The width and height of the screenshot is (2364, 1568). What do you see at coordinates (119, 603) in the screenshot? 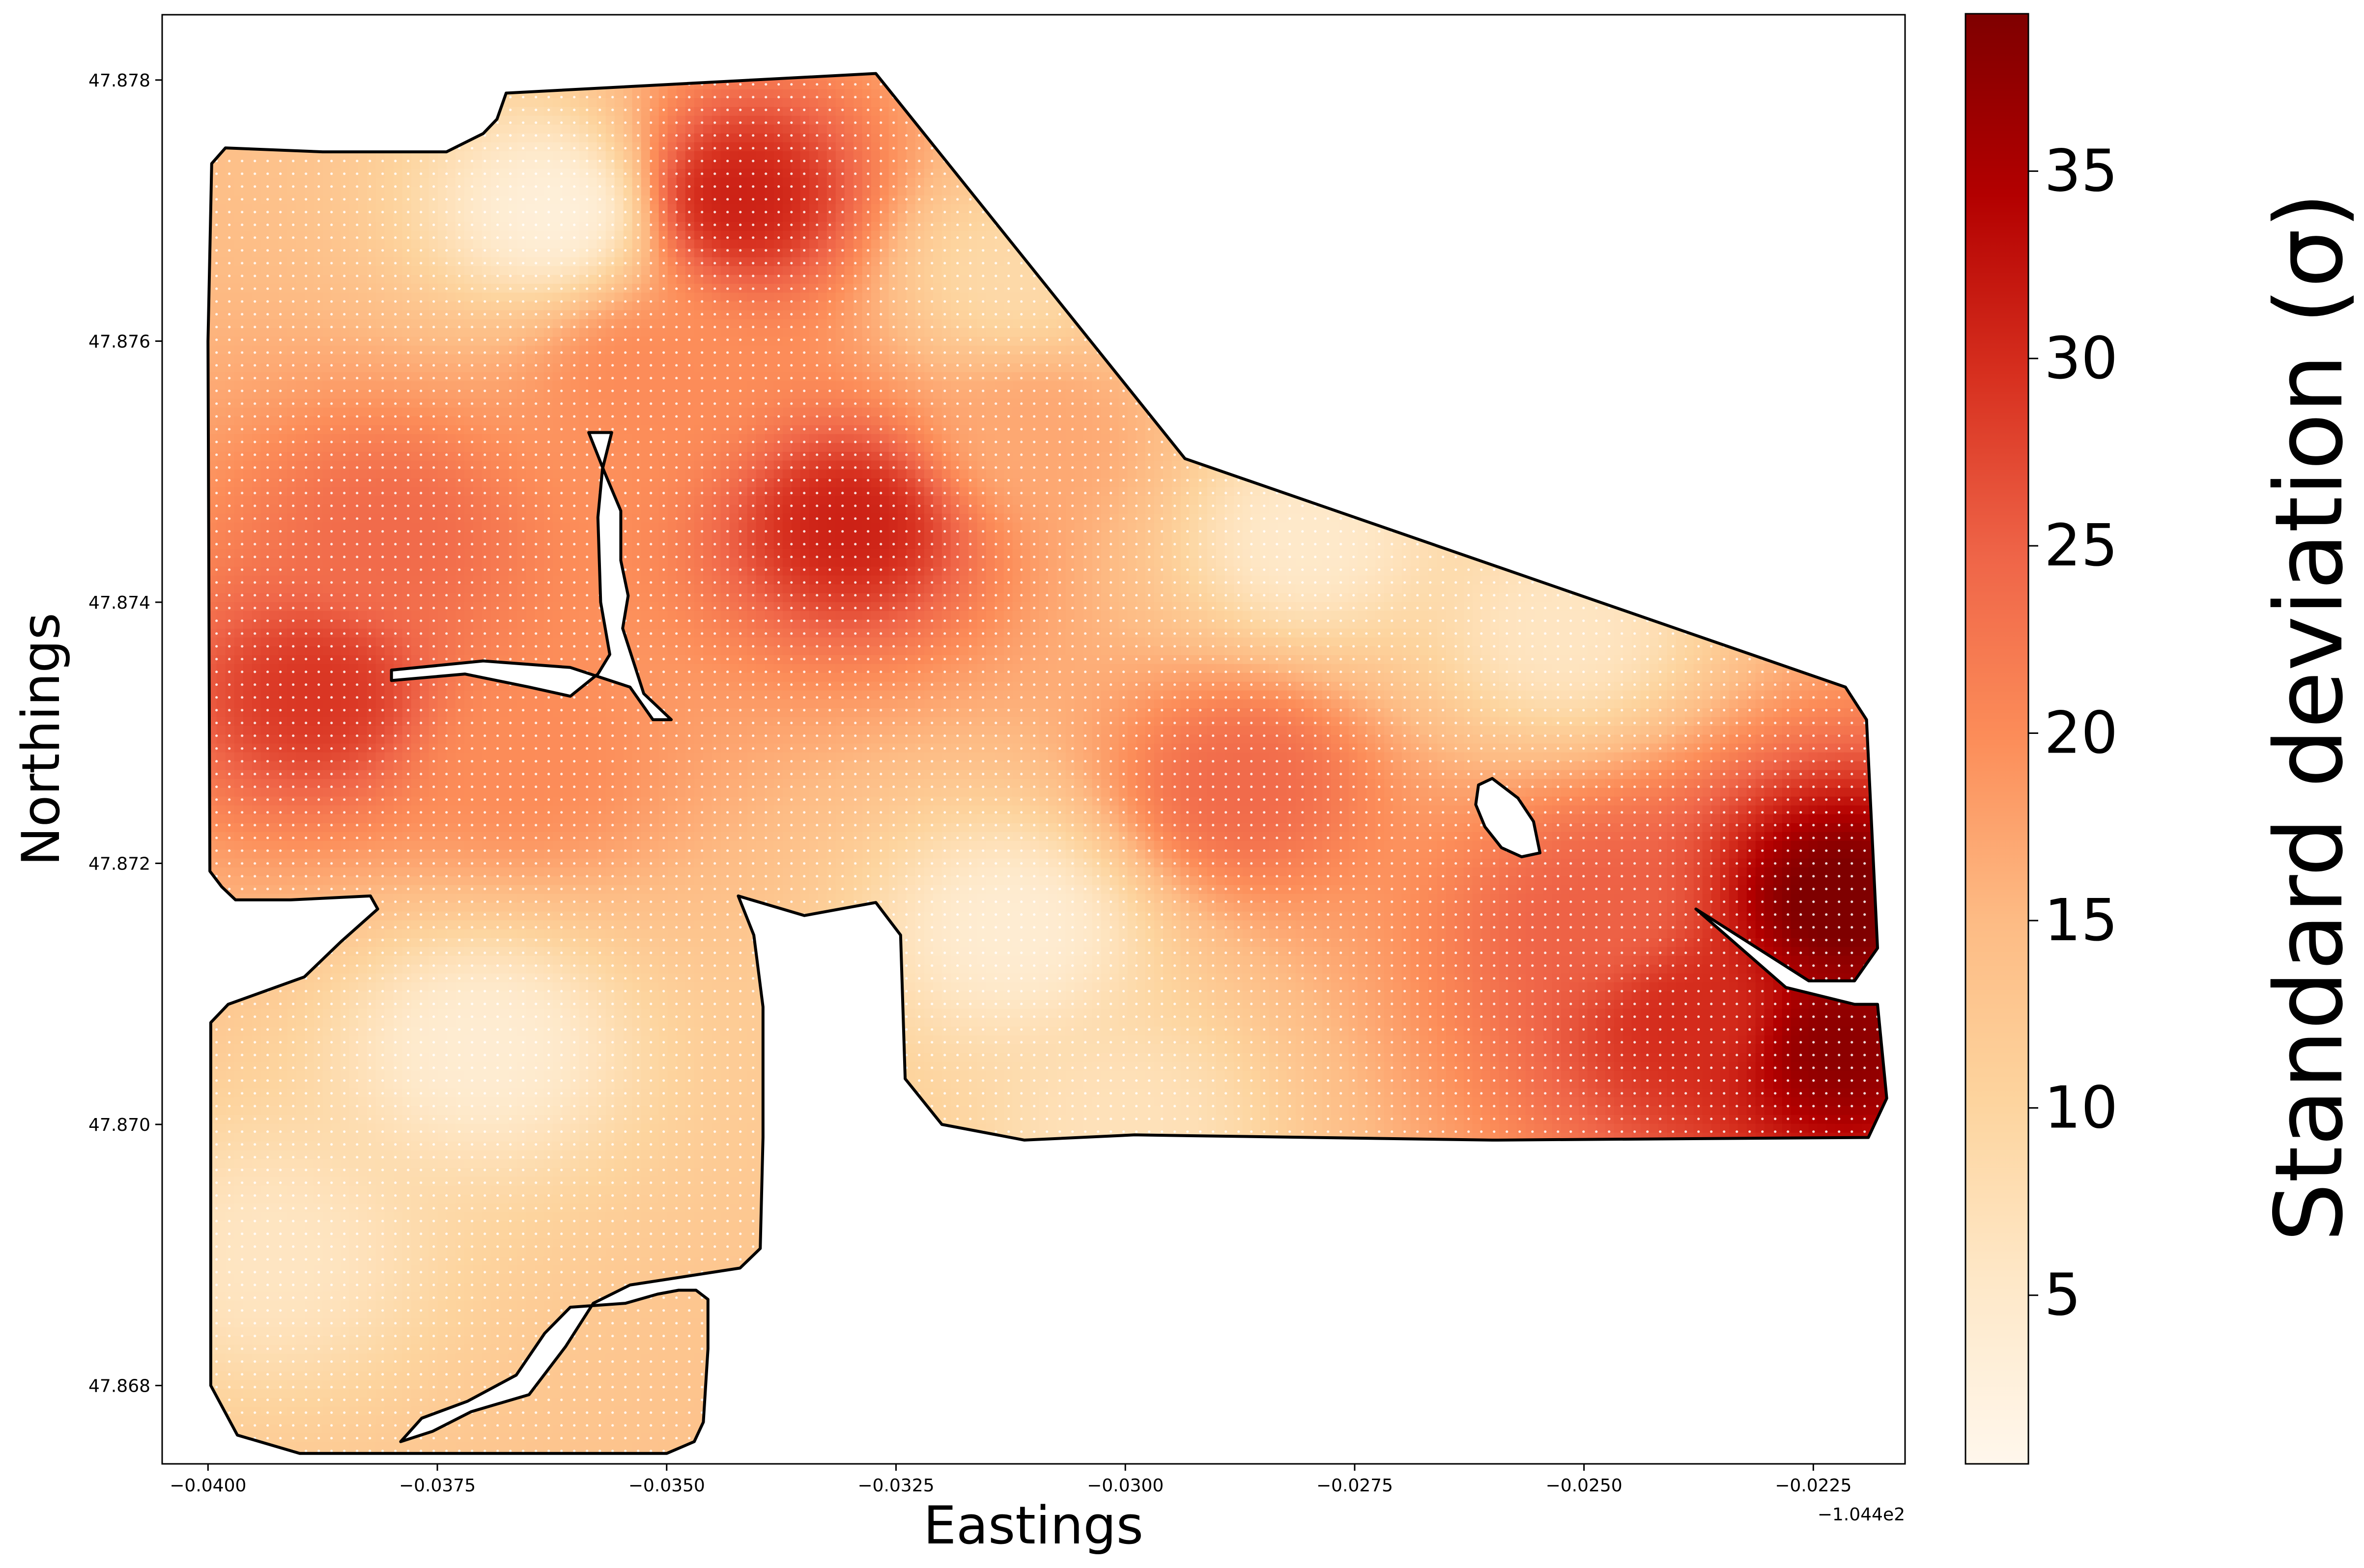
I see `y-tick-label: 47.874` at bounding box center [119, 603].